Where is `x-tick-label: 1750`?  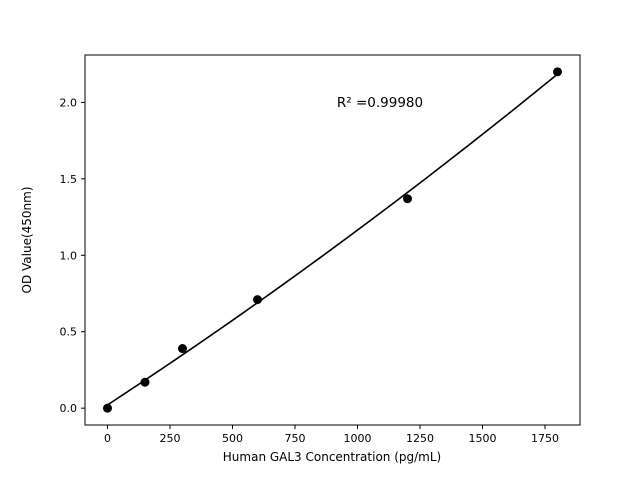 x-tick-label: 1750 is located at coordinates (545, 438).